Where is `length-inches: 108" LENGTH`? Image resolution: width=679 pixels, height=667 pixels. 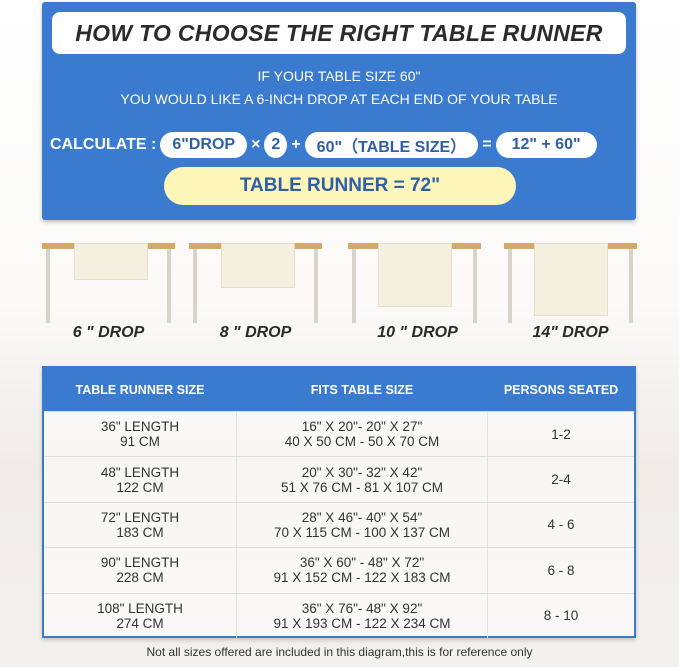
length-inches: 108" LENGTH is located at coordinates (140, 608).